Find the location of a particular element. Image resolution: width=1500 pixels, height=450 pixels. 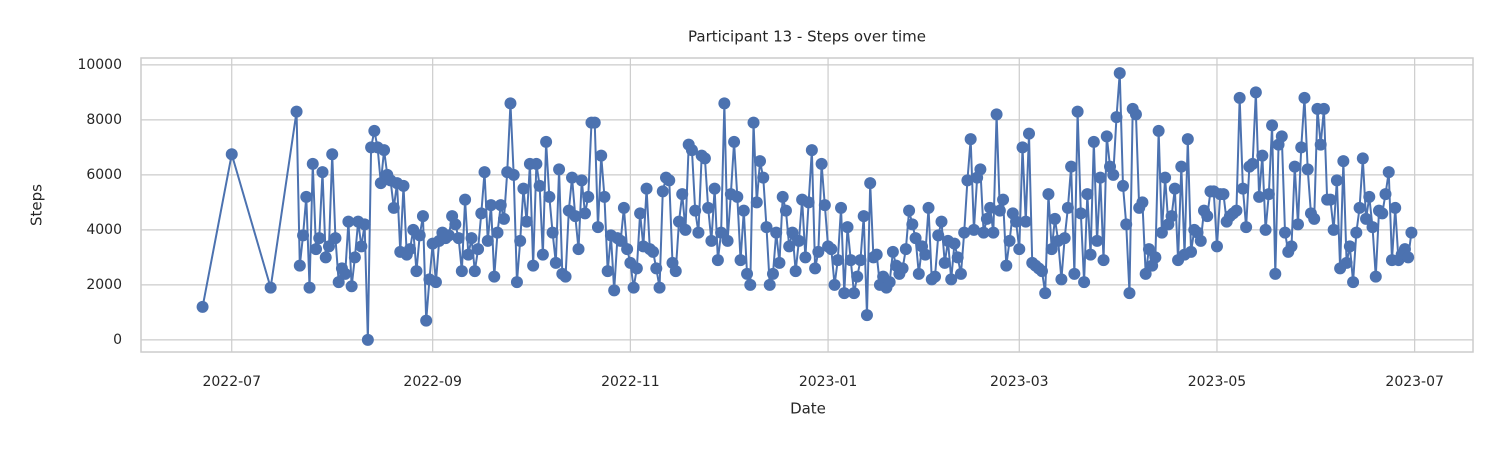

y-tick-label: 6000 is located at coordinates (104, 175).